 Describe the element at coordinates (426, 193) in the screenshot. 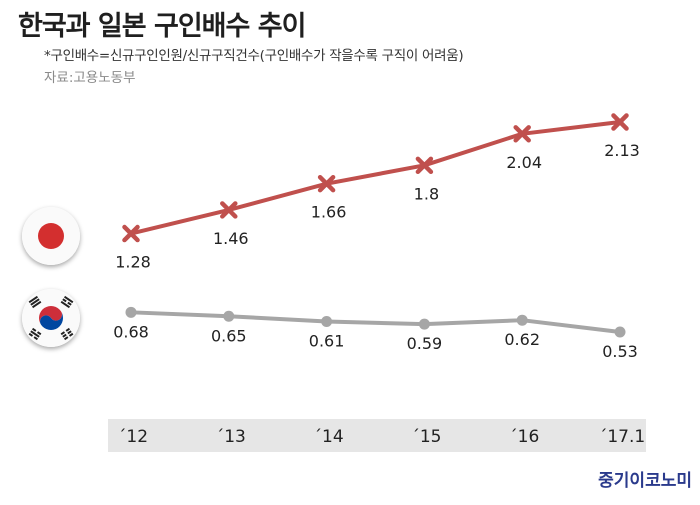

I see `japan-data-label: 1.8` at that location.